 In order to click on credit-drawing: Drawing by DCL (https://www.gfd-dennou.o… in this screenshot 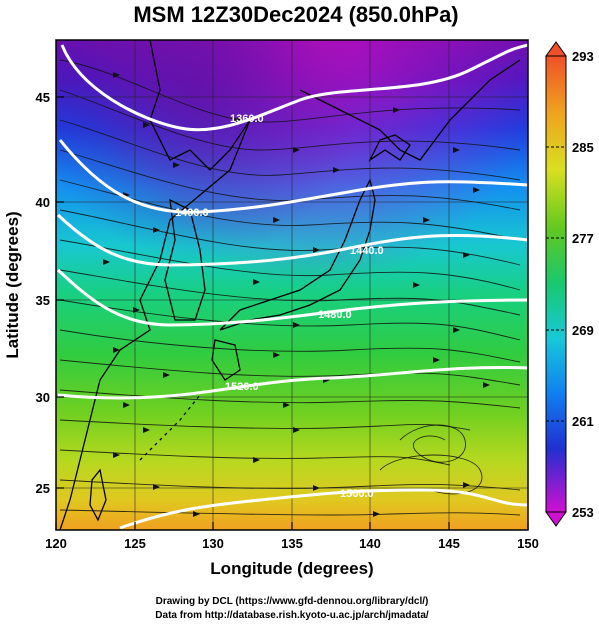, I will do `click(292, 601)`.